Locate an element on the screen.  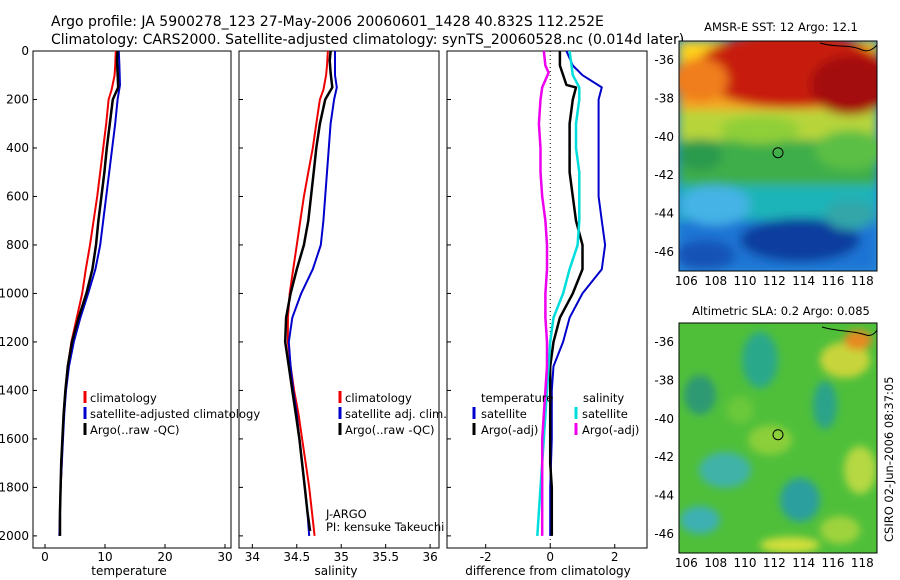
sla_map-ytick-label: -40 is located at coordinates (664, 419).